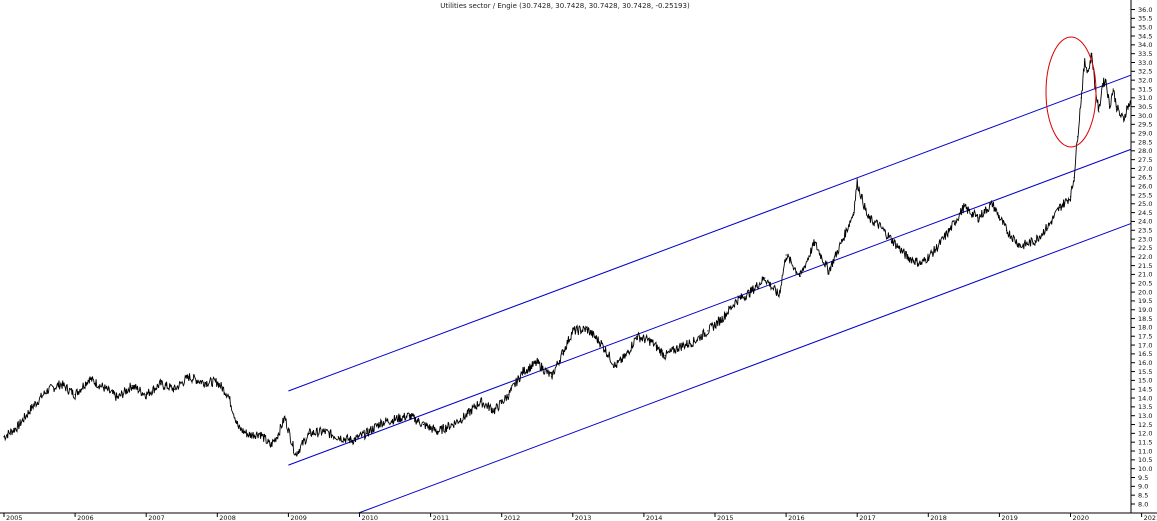 Image resolution: width=1157 pixels, height=521 pixels. What do you see at coordinates (1145, 222) in the screenshot?
I see `y-tick-label: 24.0` at bounding box center [1145, 222].